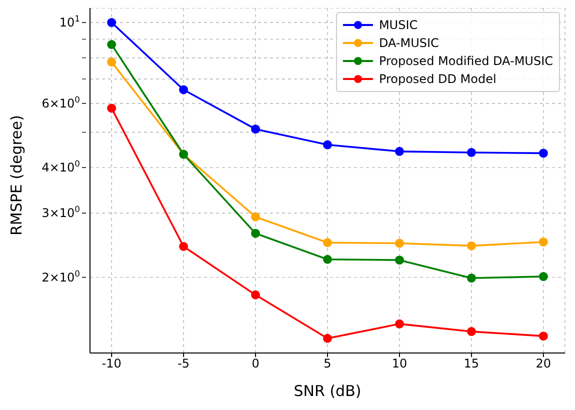  I want to click on x-tick-label: 20, so click(544, 363).